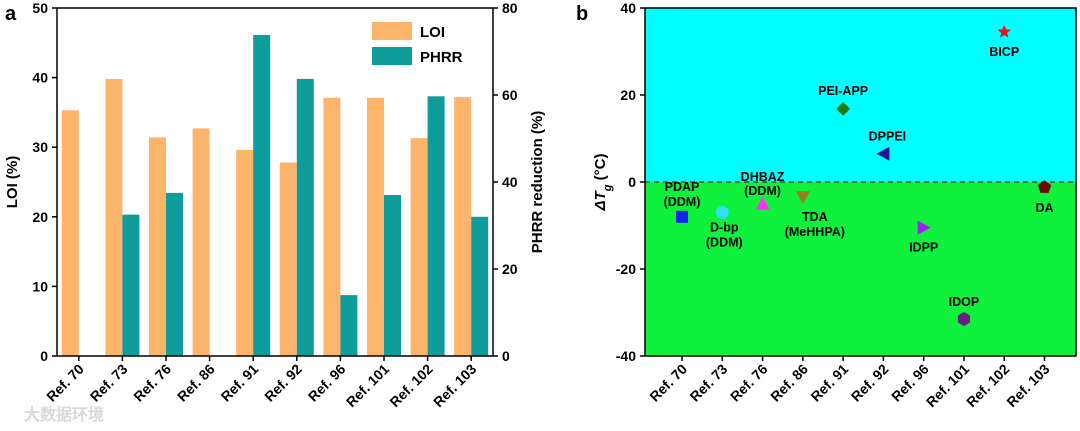 The width and height of the screenshot is (1080, 431). Describe the element at coordinates (709, 383) in the screenshot. I see `b-x-tick-label-1: Ref. 73` at that location.